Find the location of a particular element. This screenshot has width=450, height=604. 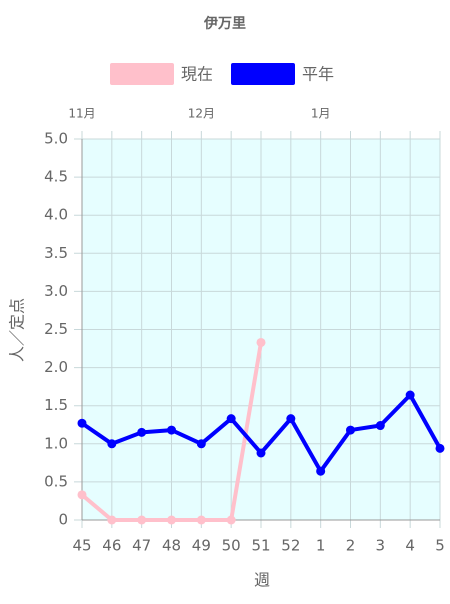

y-axis-label: 人／定点 is located at coordinates (17, 330).